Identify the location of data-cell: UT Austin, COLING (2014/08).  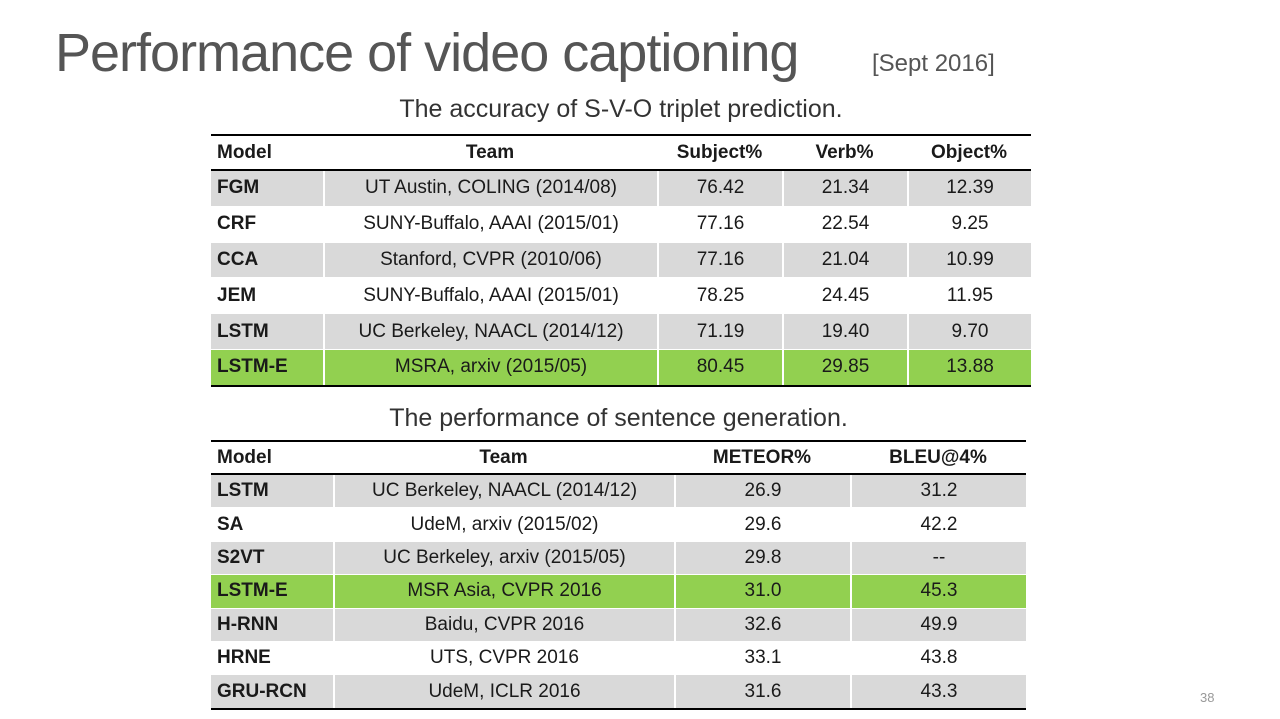
(490, 188).